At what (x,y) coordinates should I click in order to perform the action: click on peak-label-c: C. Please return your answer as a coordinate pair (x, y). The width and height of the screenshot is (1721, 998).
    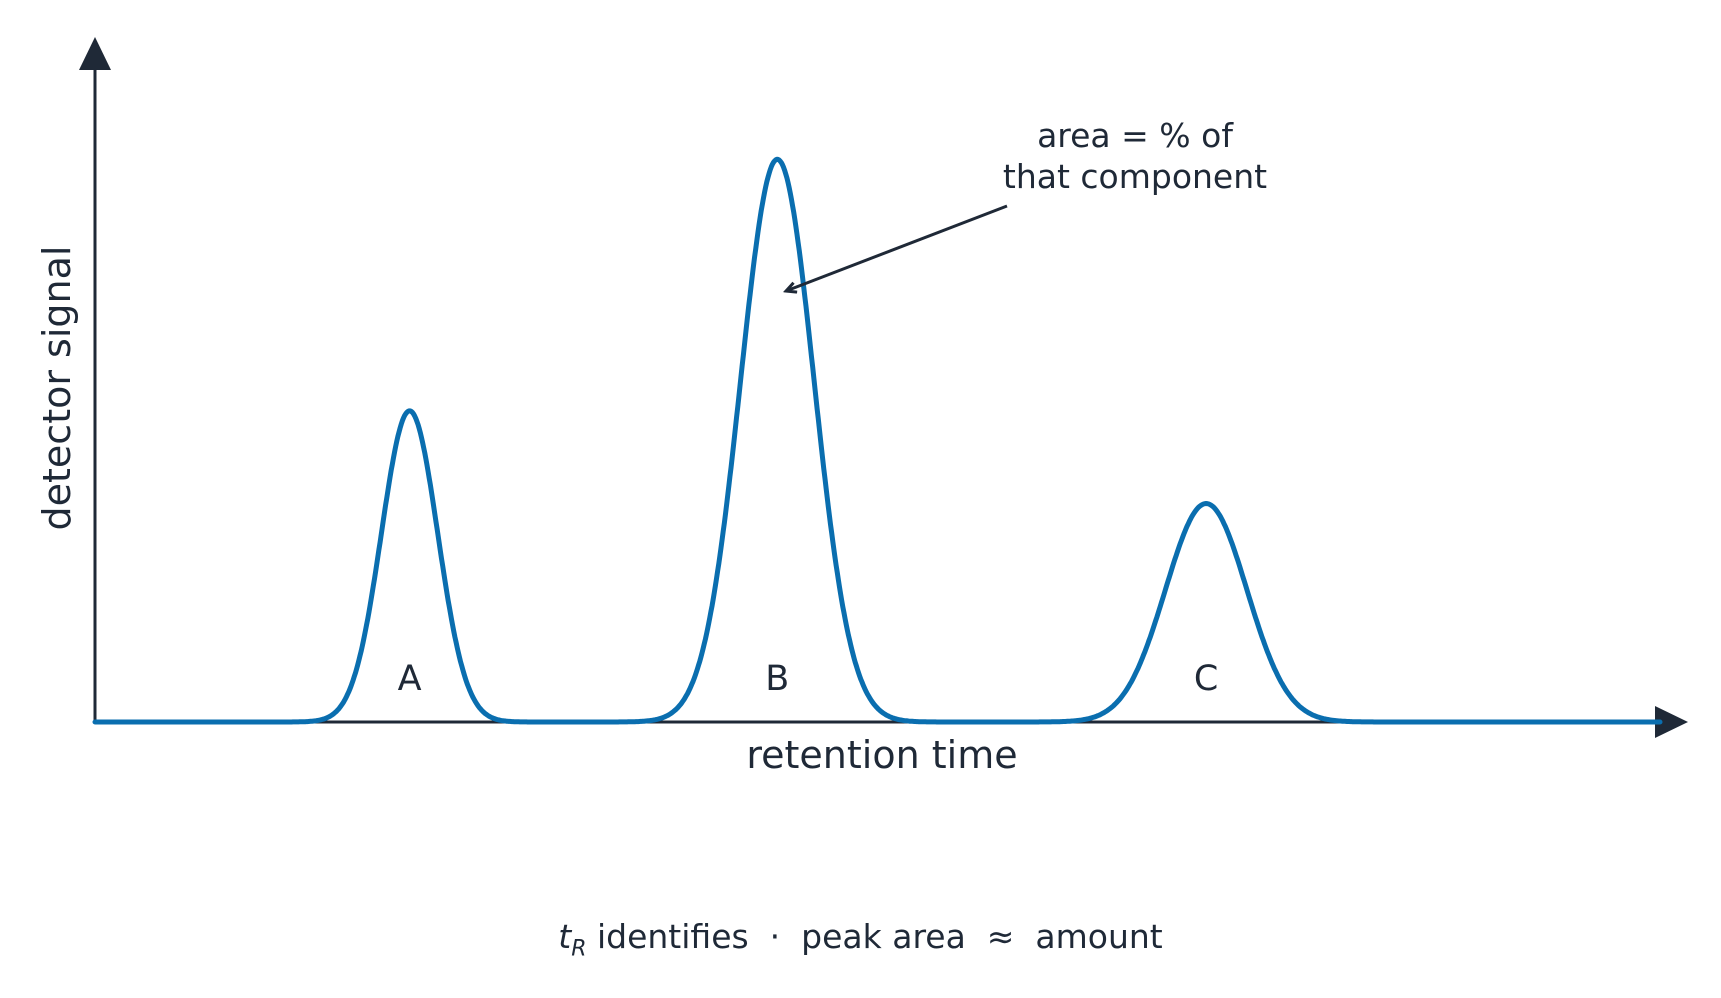
    Looking at the image, I should click on (1206, 679).